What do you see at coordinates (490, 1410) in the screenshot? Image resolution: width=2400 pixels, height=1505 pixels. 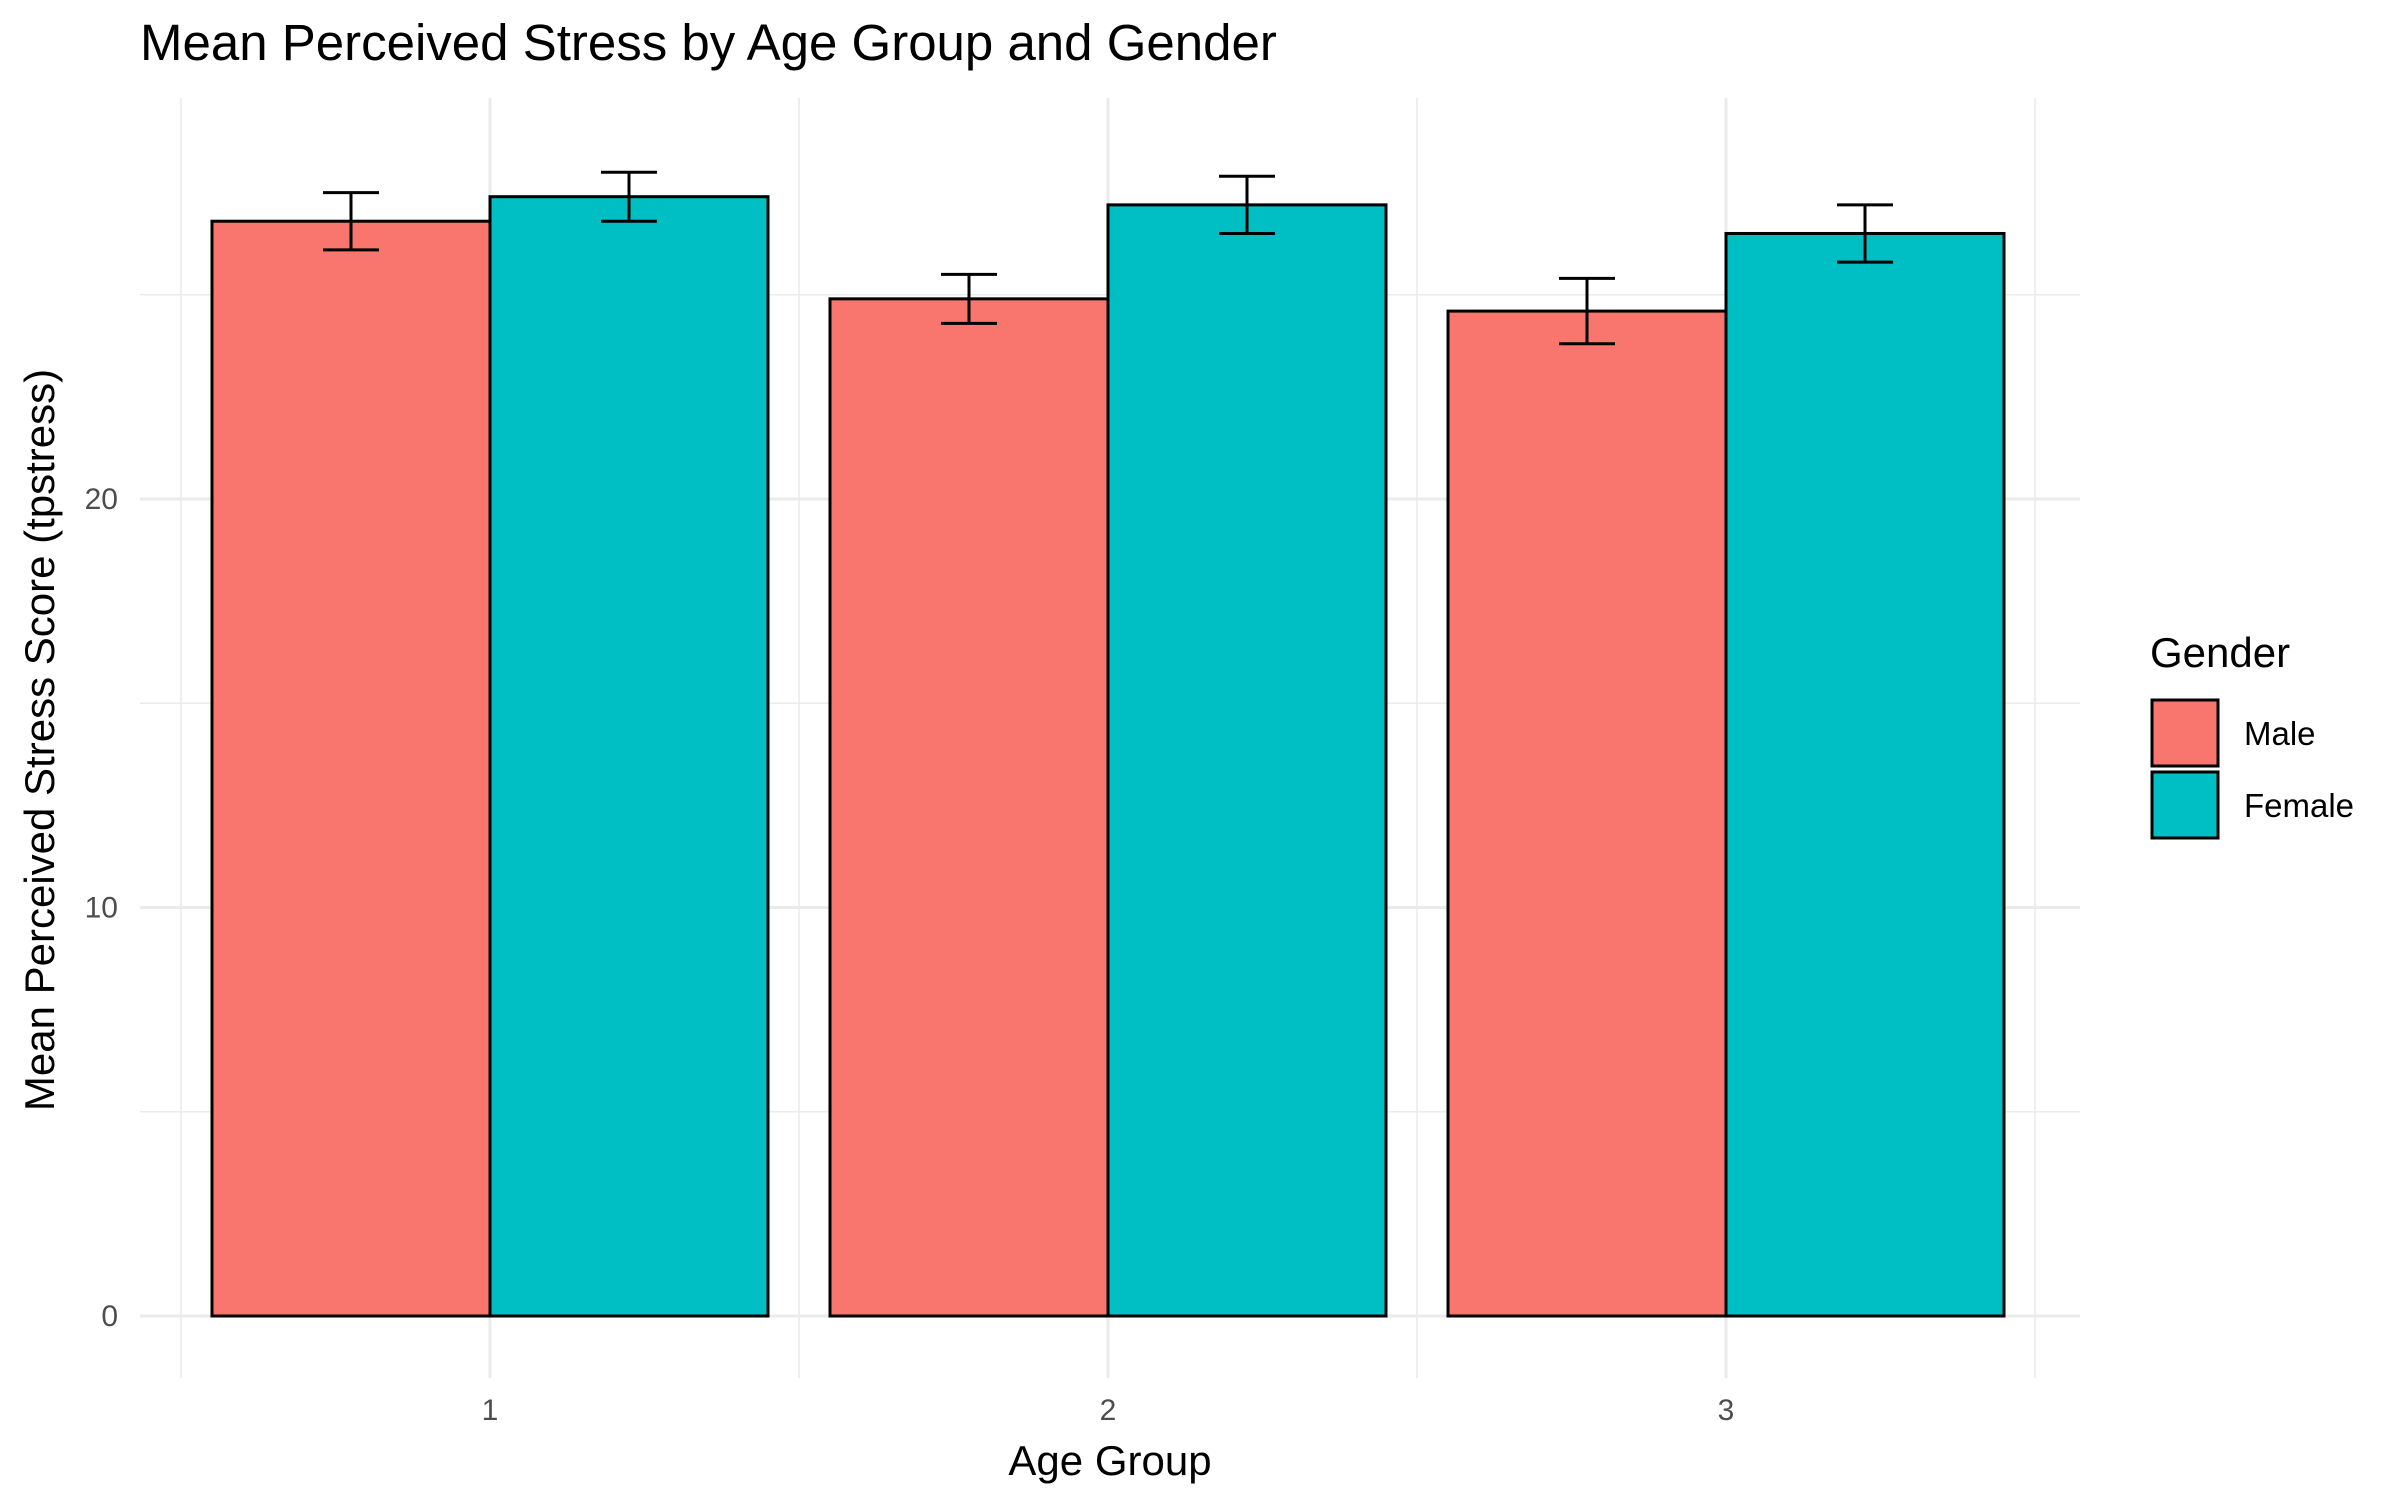 I see `x-tick-label: 1` at bounding box center [490, 1410].